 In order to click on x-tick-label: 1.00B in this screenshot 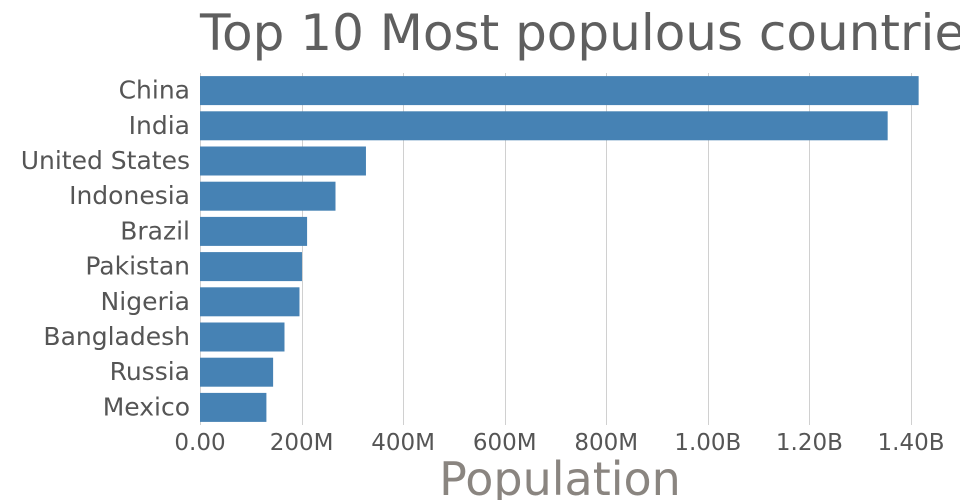, I will do `click(707, 443)`.